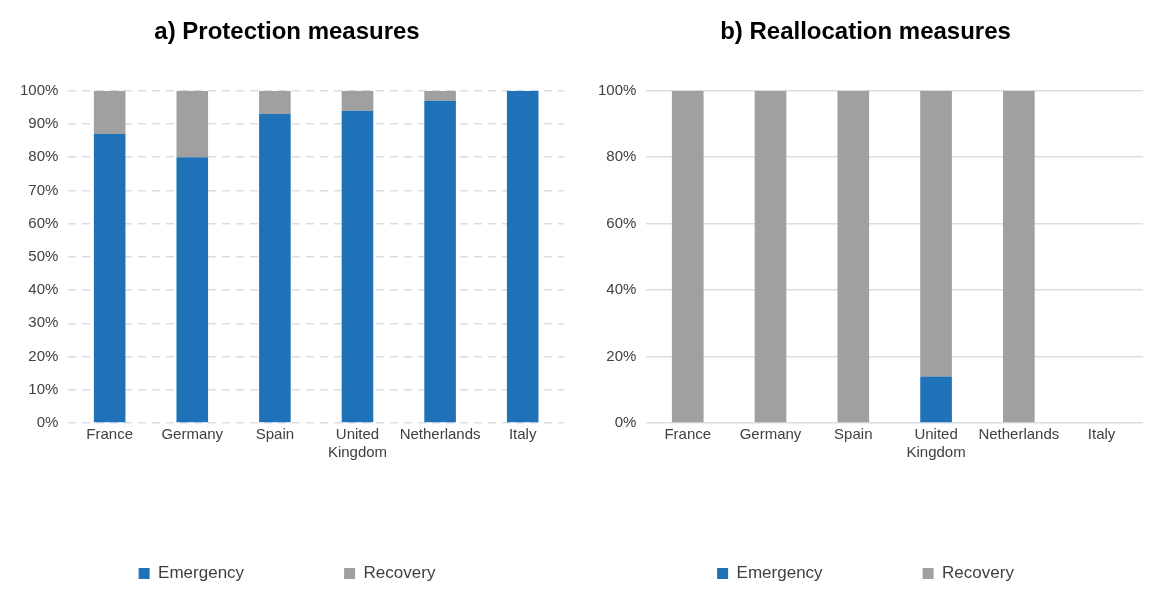 The image size is (1157, 592). What do you see at coordinates (43, 322) in the screenshot?
I see `y-tick-label: 30%` at bounding box center [43, 322].